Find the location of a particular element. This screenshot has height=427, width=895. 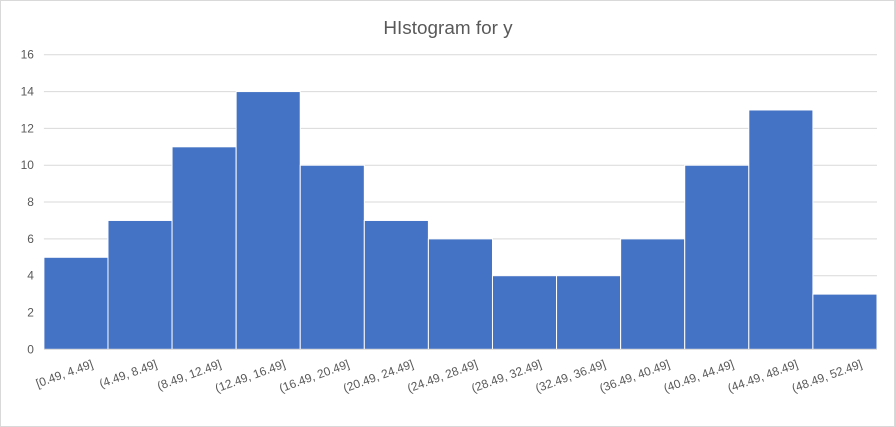

x-tick-label: (28.49, 32.49] is located at coordinates (506, 376).